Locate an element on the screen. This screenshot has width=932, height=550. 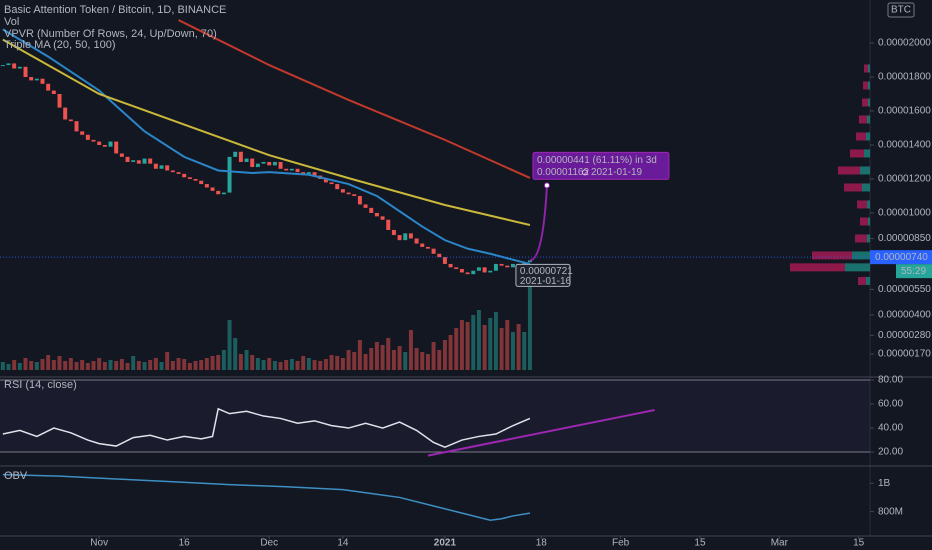
y-tick-label: 0.00001000 is located at coordinates (904, 213).